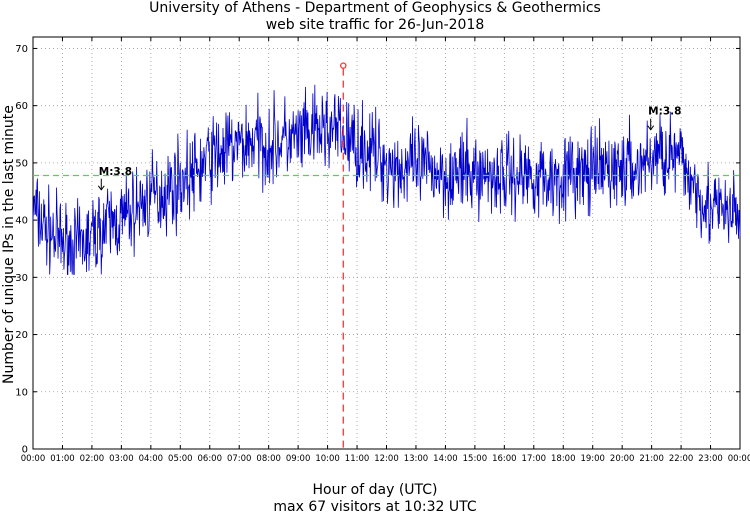  Describe the element at coordinates (681, 459) in the screenshot. I see `x-tick-label: 22:00` at that location.